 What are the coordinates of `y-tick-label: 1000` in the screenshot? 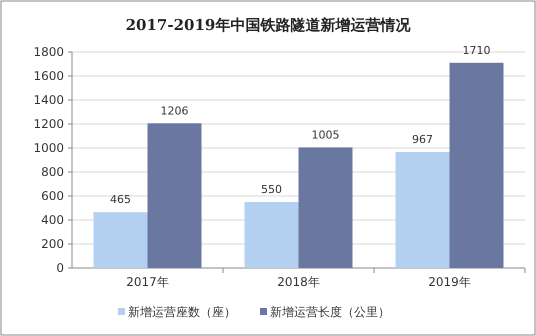 It's located at (48, 148).